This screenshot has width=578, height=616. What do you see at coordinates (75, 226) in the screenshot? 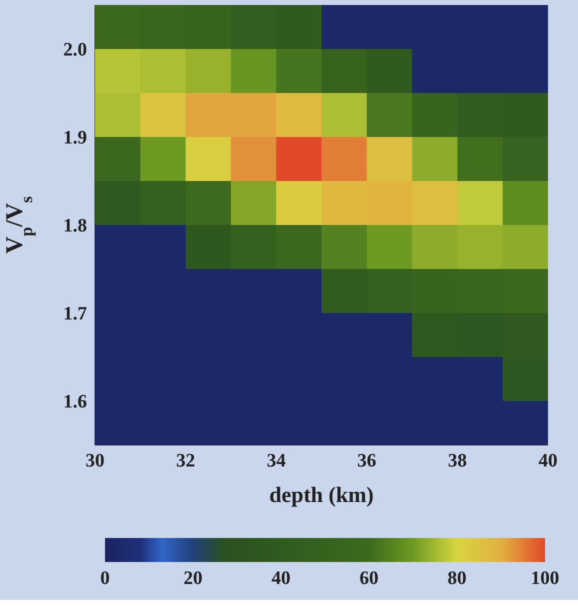
I see `y-tick-label: 1.8` at bounding box center [75, 226].